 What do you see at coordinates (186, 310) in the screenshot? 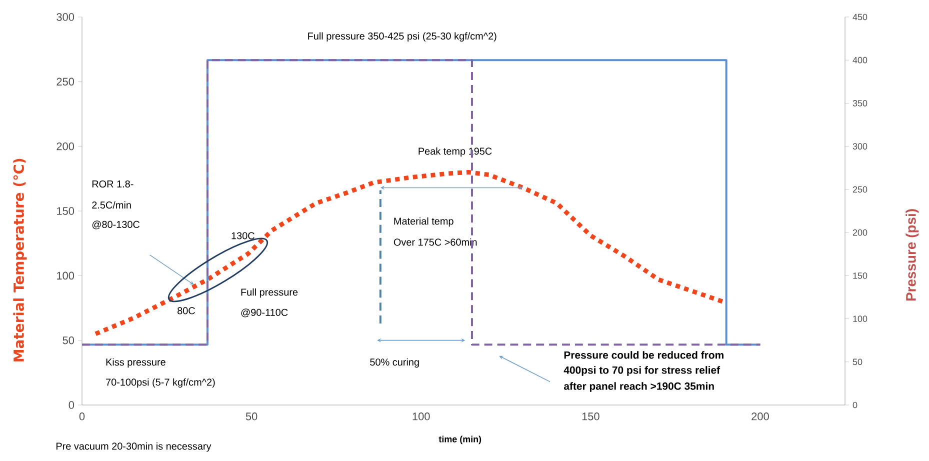
I see `annotation: 80C` at bounding box center [186, 310].